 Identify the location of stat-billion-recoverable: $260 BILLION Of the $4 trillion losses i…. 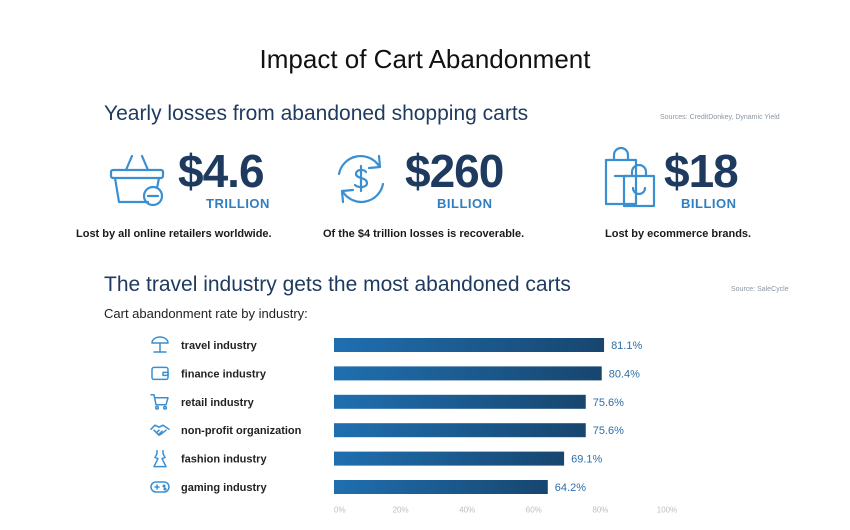
(438, 195).